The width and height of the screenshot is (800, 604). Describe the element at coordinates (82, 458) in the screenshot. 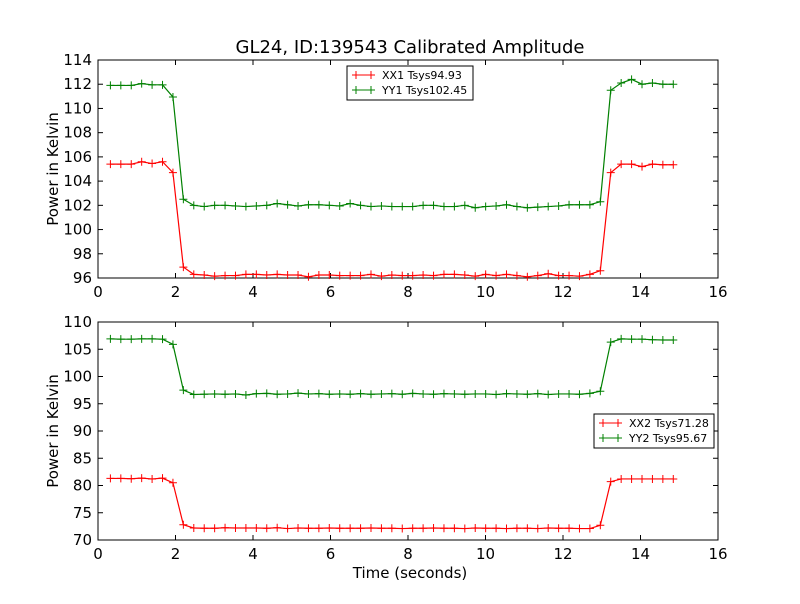

I see `y-tick-label: 85` at that location.